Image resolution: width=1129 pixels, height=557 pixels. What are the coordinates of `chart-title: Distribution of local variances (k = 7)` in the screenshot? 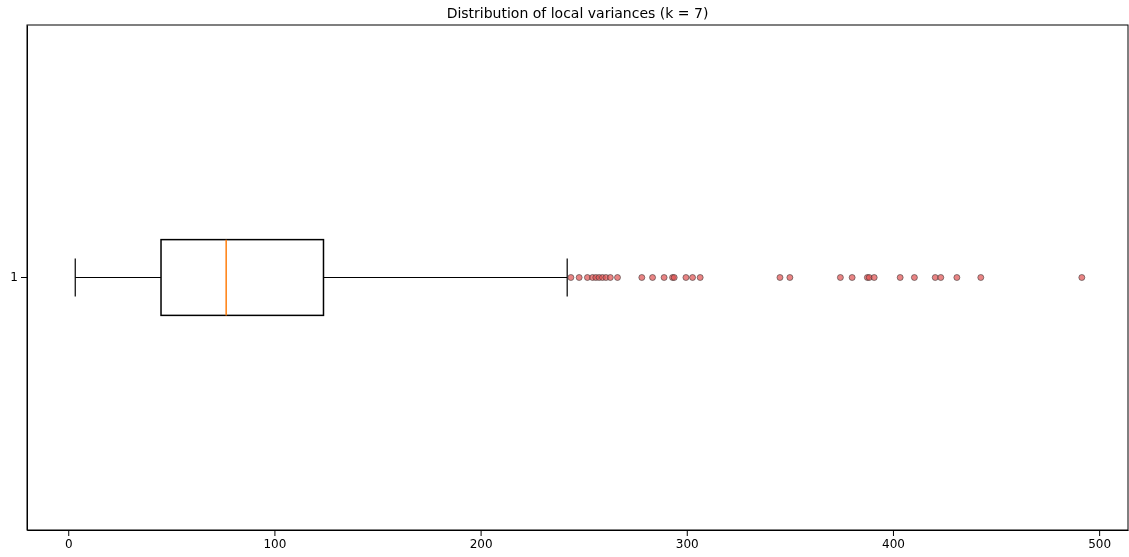 It's located at (577, 13).